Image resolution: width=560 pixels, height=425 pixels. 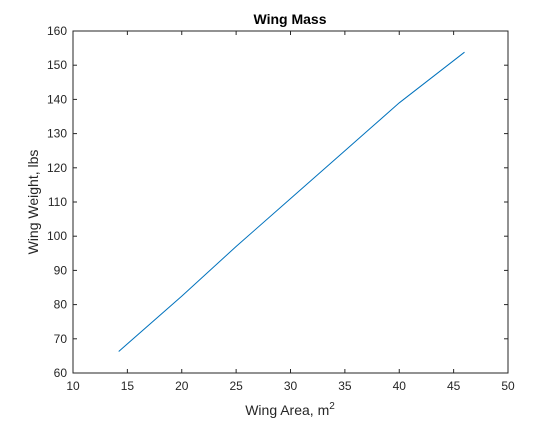 What do you see at coordinates (291, 386) in the screenshot?
I see `x-tick-label: 30` at bounding box center [291, 386].